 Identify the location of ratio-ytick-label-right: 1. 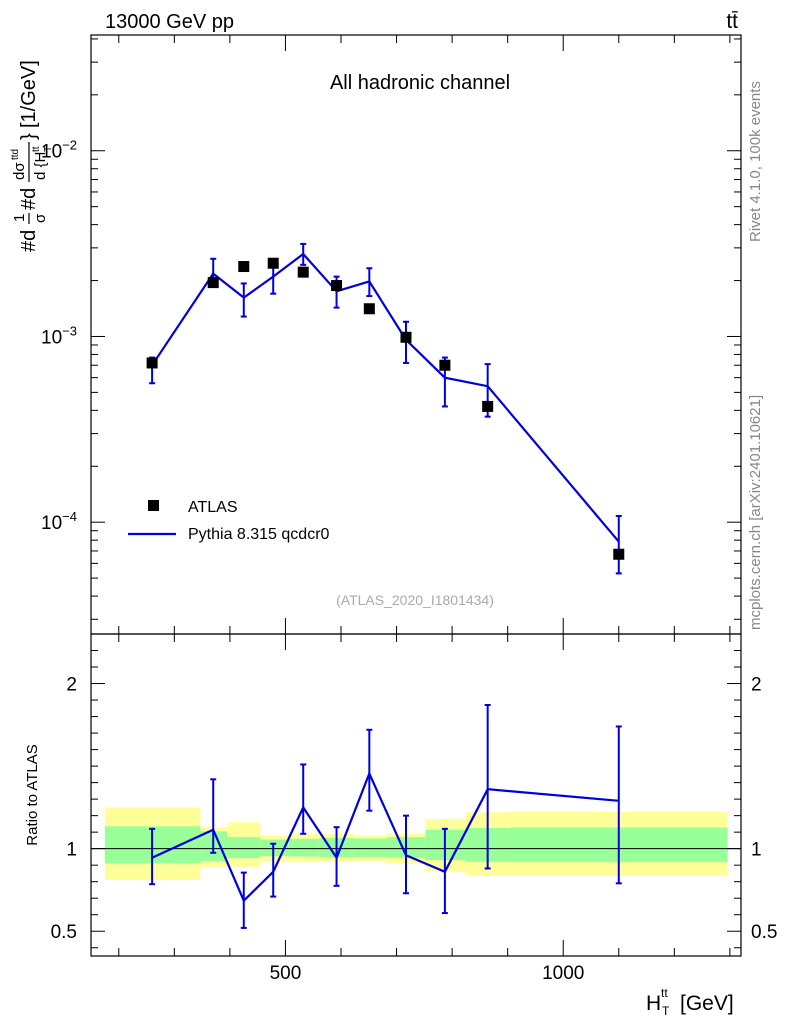
(756, 850).